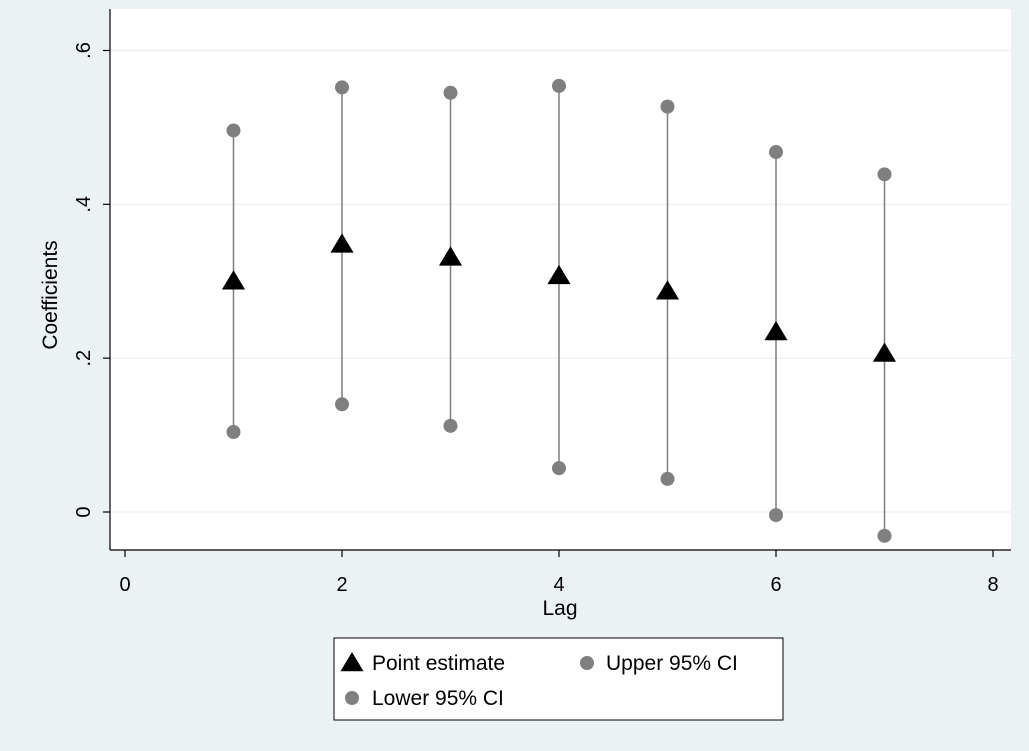  I want to click on y-tick-label: 0, so click(84, 511).